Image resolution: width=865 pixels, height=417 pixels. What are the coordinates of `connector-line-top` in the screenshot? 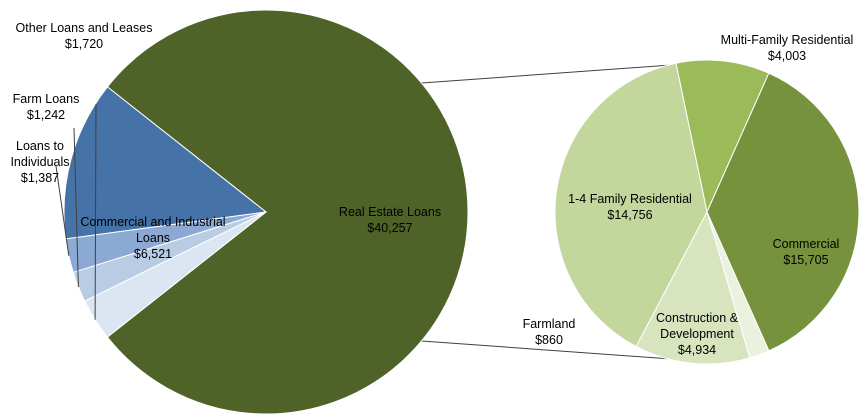 It's located at (567, 72).